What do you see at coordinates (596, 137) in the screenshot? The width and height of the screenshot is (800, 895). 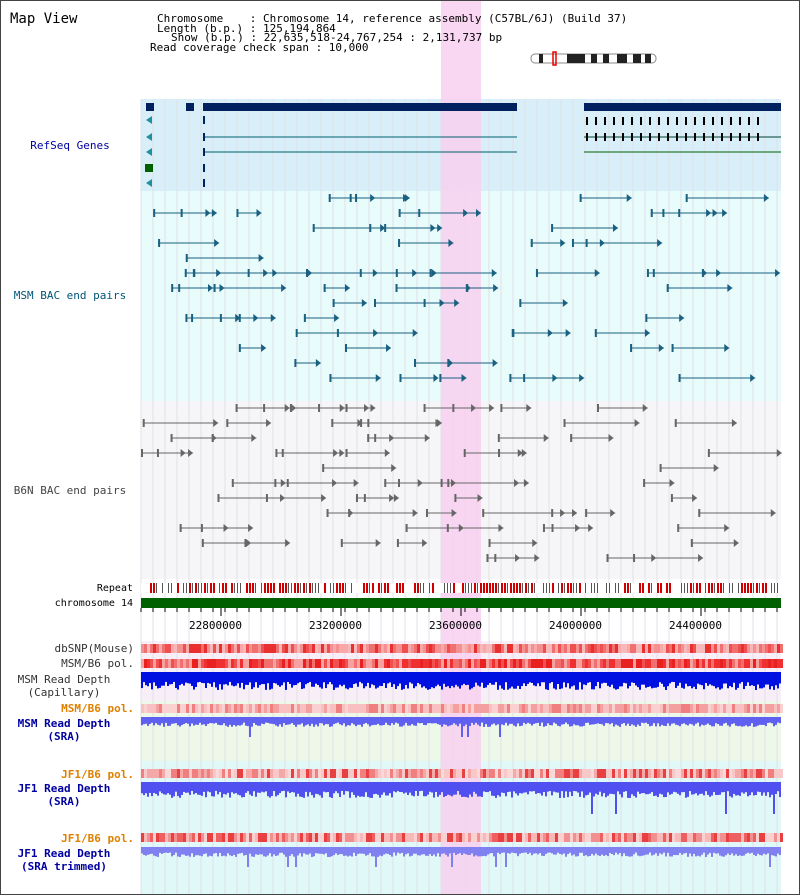 I see `gene-exon` at bounding box center [596, 137].